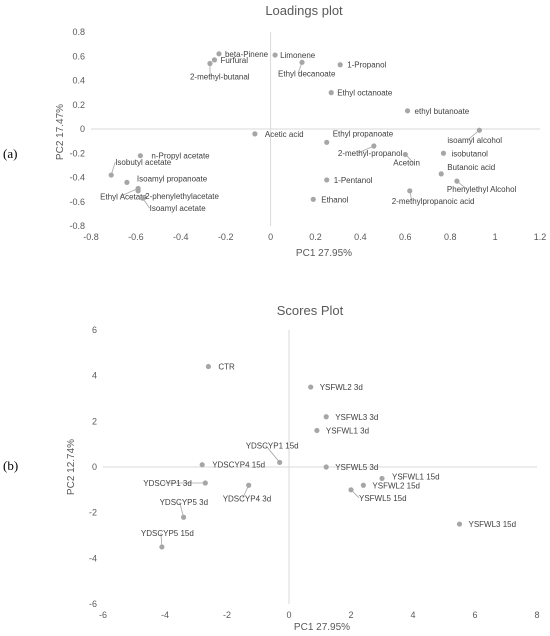  What do you see at coordinates (10, 153) in the screenshot?
I see `panel-label-a: (a)` at bounding box center [10, 153].